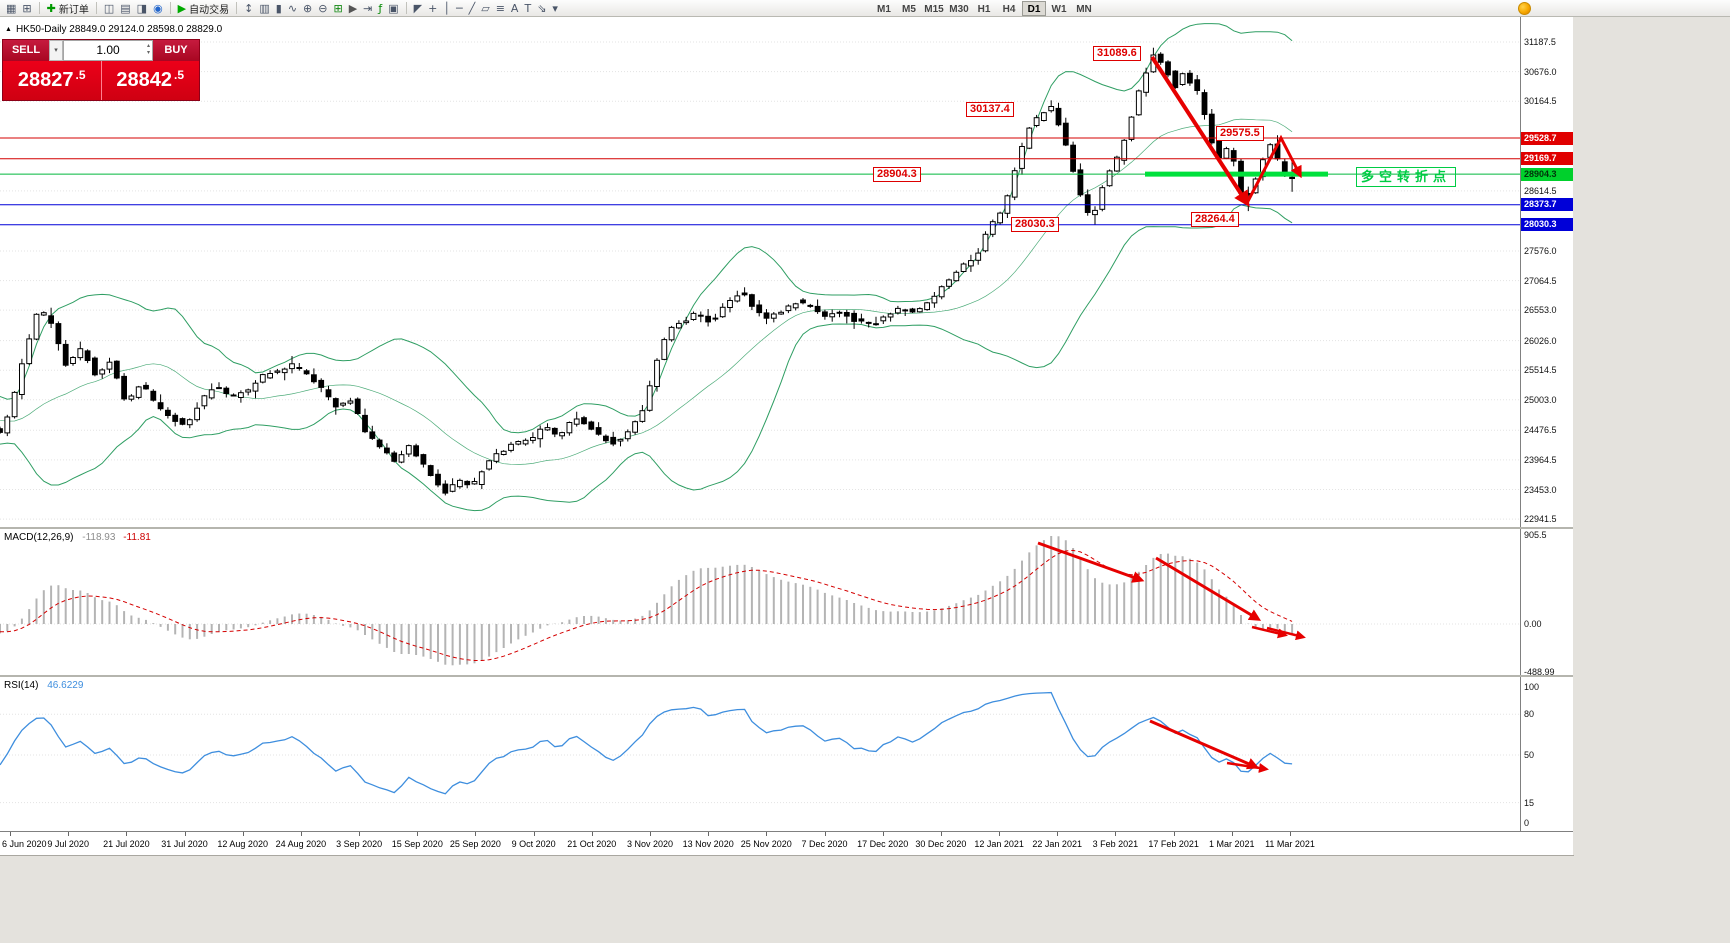  What do you see at coordinates (393, 8) in the screenshot?
I see `templates-button: ▣` at bounding box center [393, 8].